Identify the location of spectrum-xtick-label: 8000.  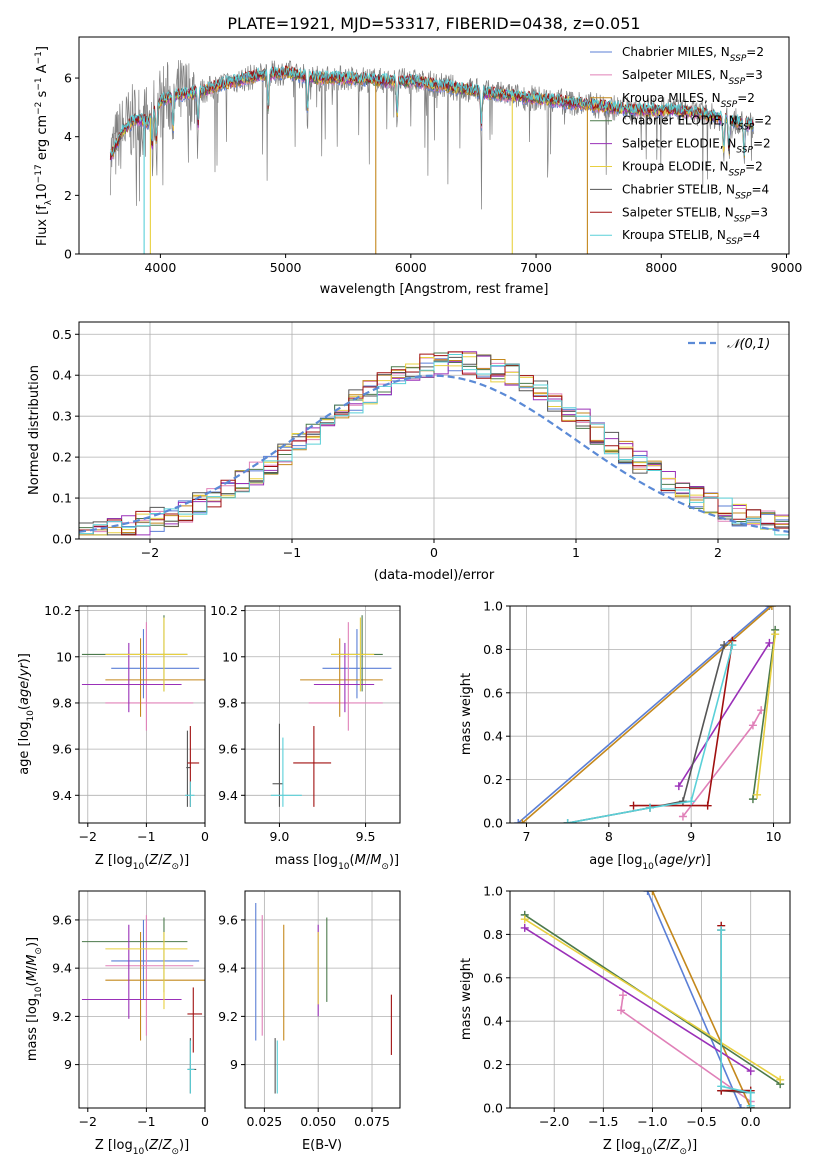
(661, 267).